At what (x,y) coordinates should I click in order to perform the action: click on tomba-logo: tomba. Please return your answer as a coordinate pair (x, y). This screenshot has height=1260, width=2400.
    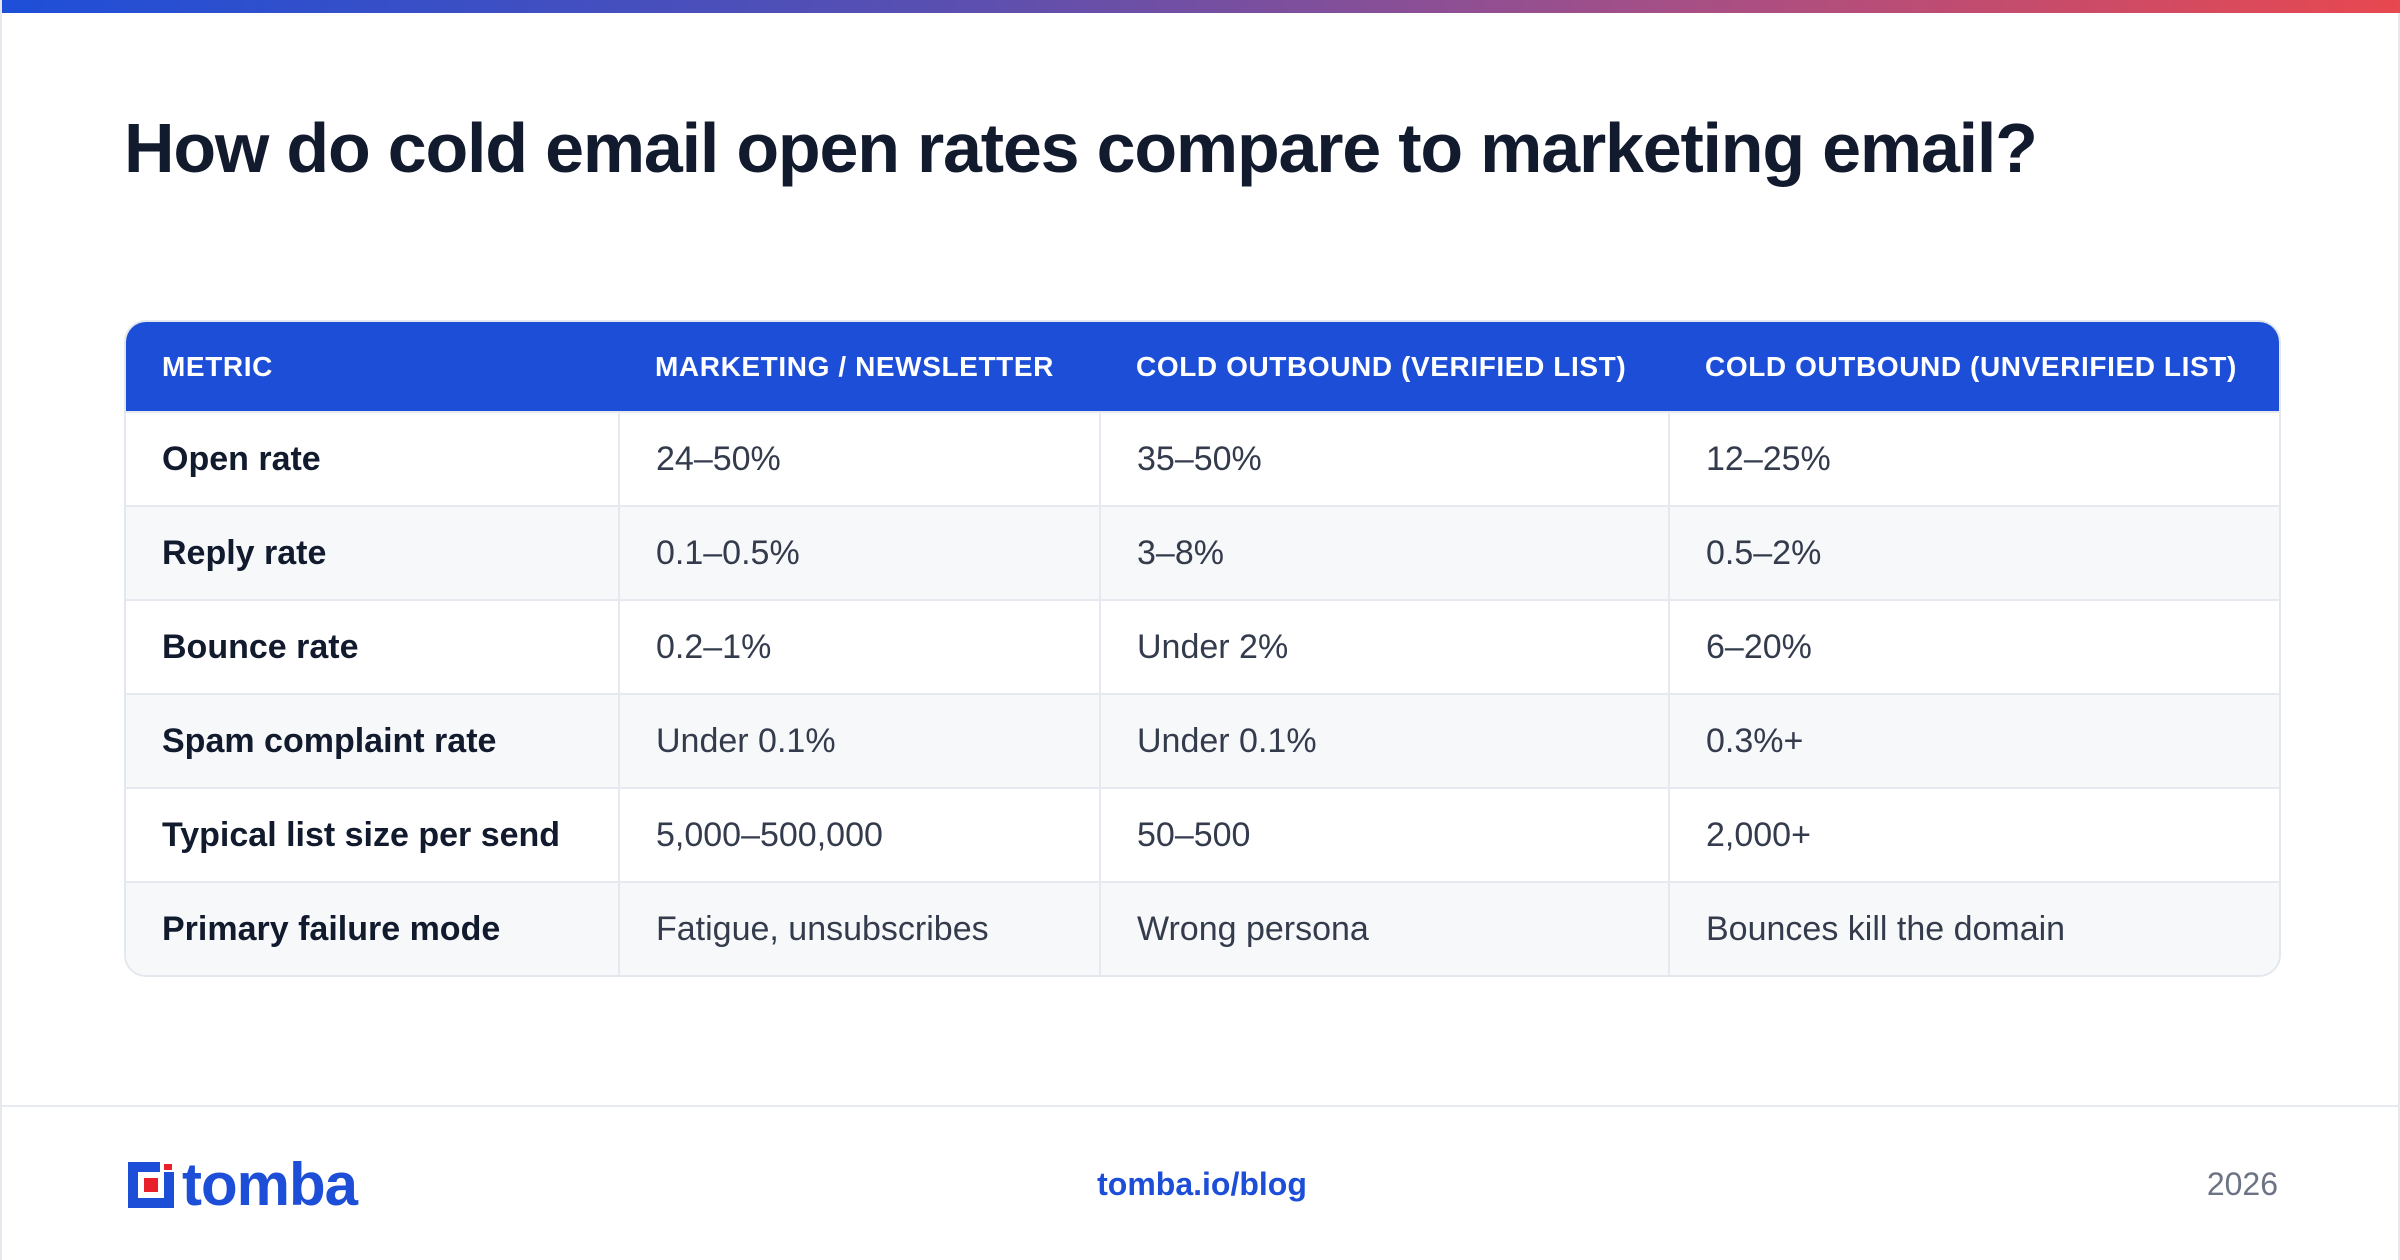
    Looking at the image, I should click on (241, 1184).